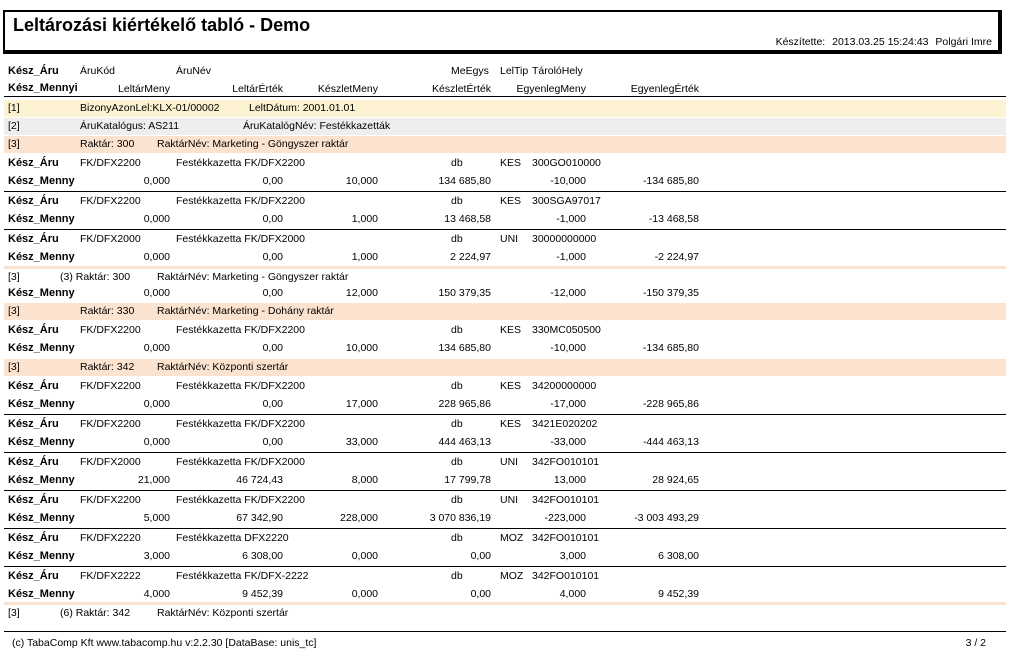  I want to click on item-arukod: FK/DFX2222, so click(110, 576).